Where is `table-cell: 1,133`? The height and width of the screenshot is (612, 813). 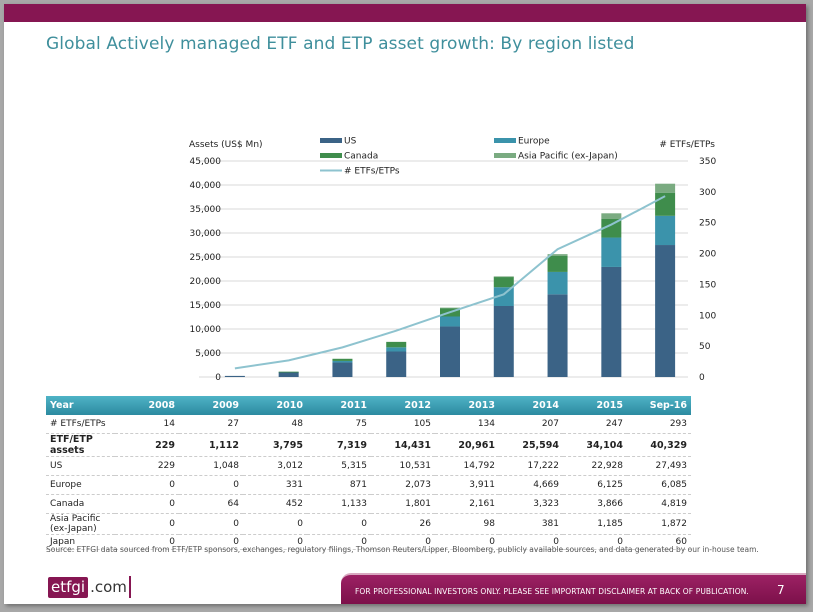
table-cell: 1,133 is located at coordinates (339, 504).